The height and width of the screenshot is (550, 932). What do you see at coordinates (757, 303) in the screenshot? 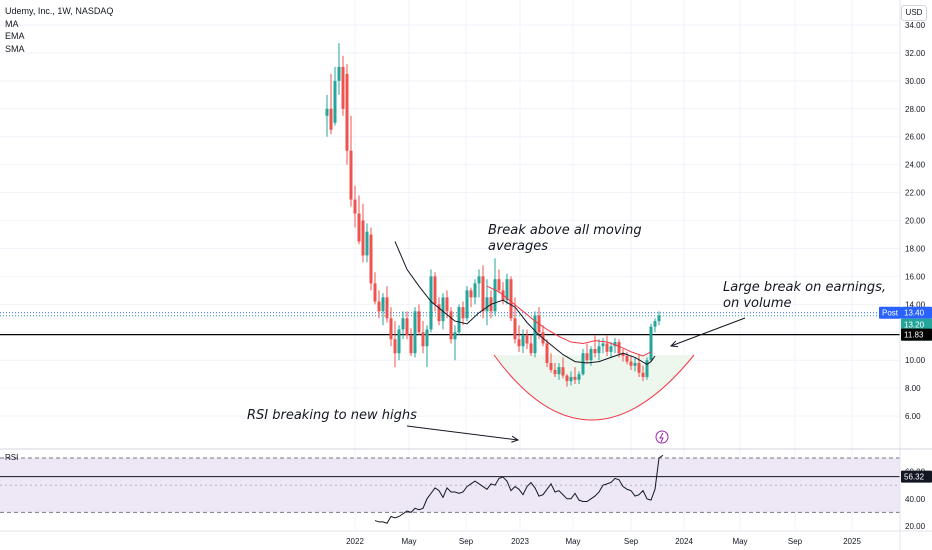
I see `annotation-earnings-line2: on volume` at bounding box center [757, 303].